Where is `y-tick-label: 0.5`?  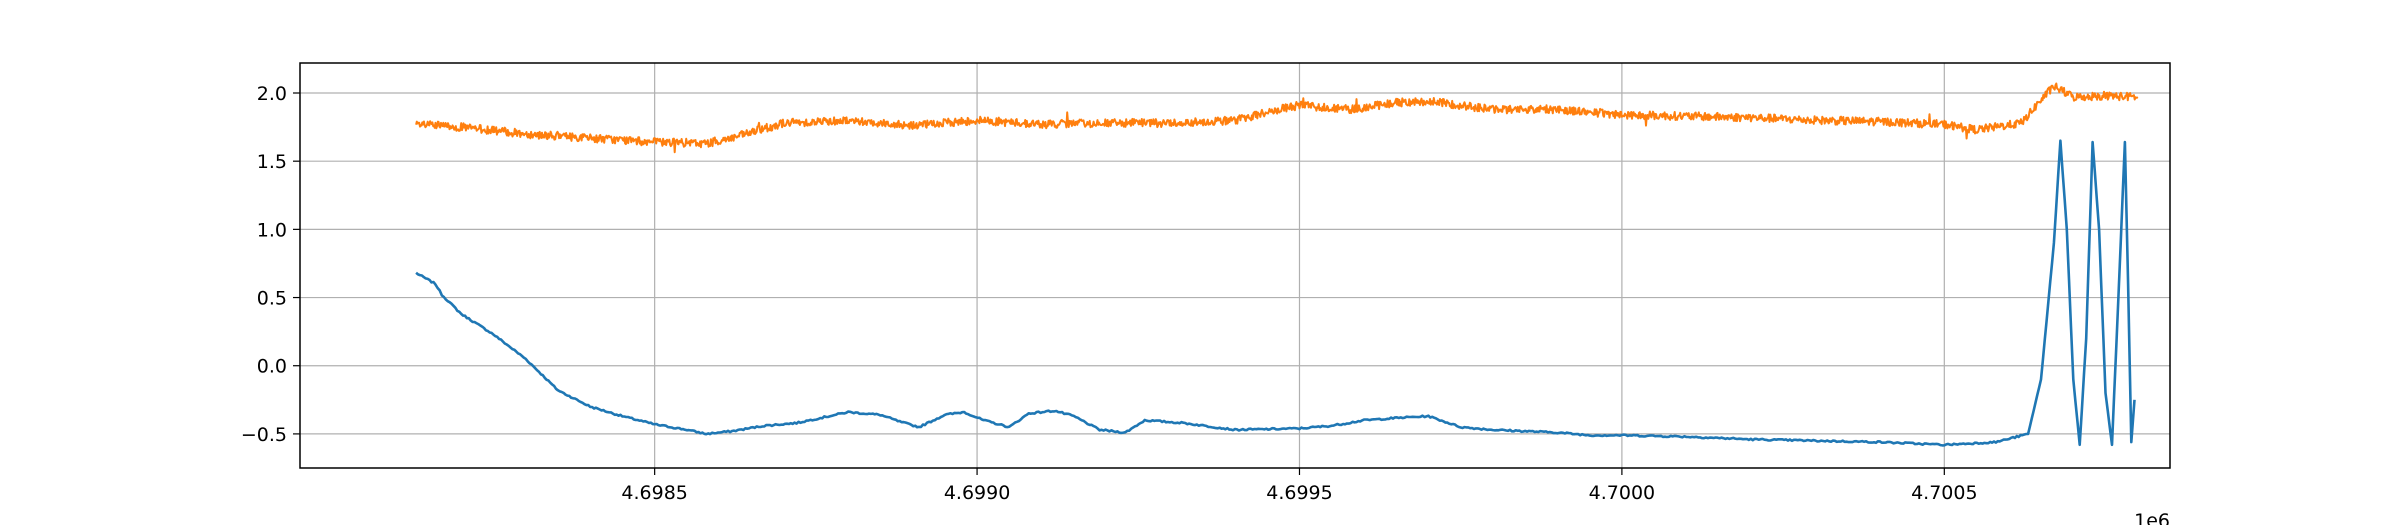
y-tick-label: 0.5 is located at coordinates (272, 299).